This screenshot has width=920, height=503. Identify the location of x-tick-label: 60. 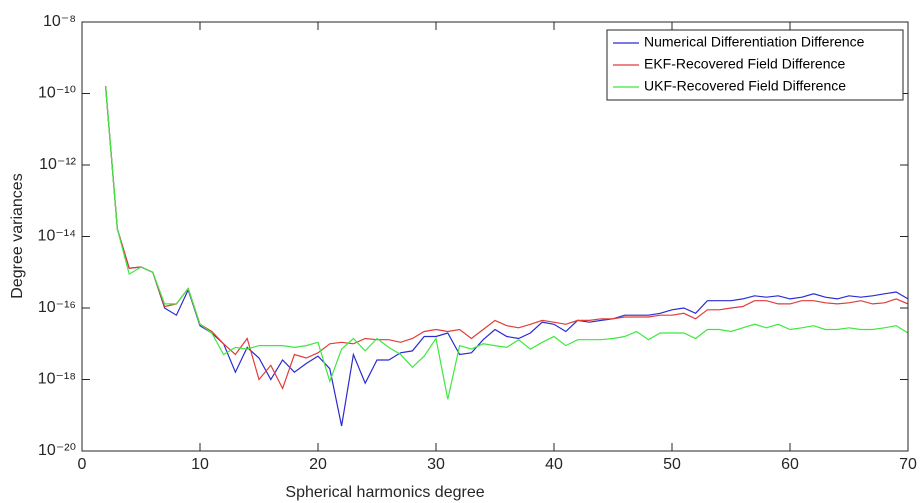
(790, 464).